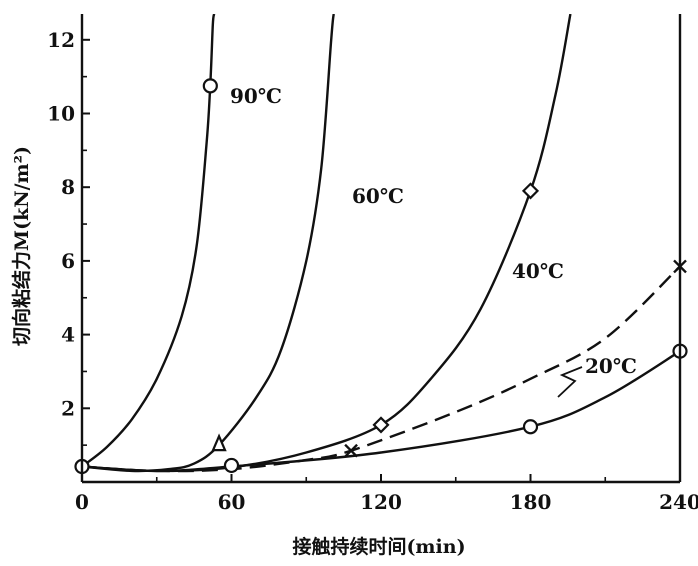 The height and width of the screenshot is (566, 698). I want to click on y-tick-label-12: 12, so click(61, 40).